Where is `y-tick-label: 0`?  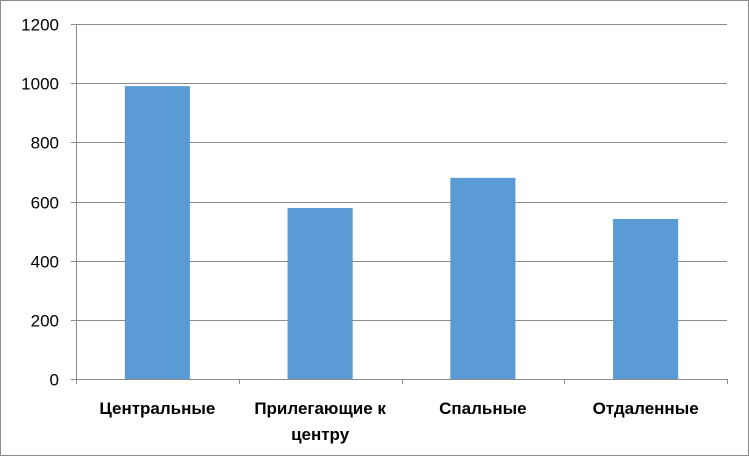 y-tick-label: 0 is located at coordinates (54, 380).